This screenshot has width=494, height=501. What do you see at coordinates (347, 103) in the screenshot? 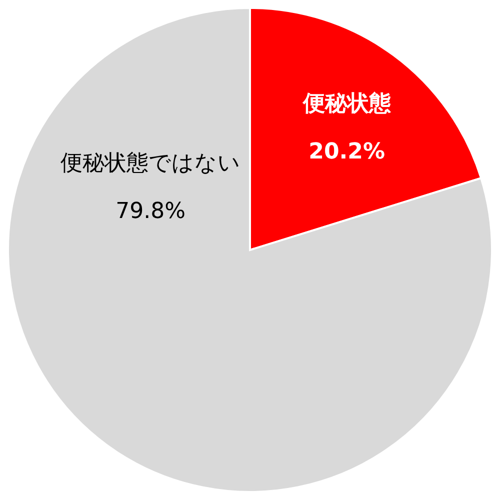
I see `slice-label: 便秘状態` at bounding box center [347, 103].